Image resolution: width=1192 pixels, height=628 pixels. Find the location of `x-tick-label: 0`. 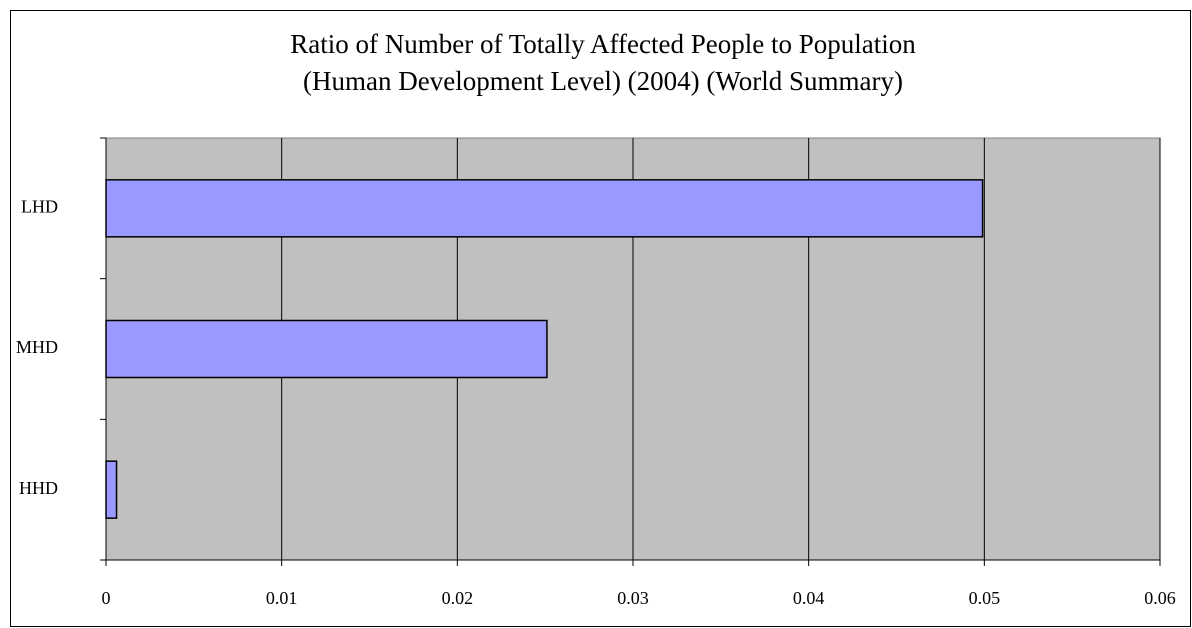

x-tick-label: 0 is located at coordinates (106, 598).